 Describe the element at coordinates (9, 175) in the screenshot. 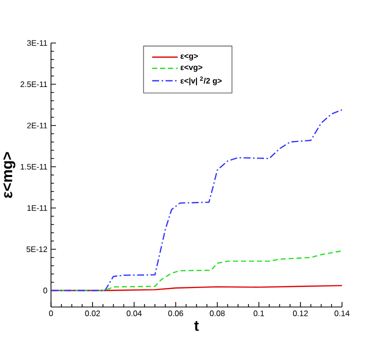

I see `y-axis-title: ε<mg>` at that location.